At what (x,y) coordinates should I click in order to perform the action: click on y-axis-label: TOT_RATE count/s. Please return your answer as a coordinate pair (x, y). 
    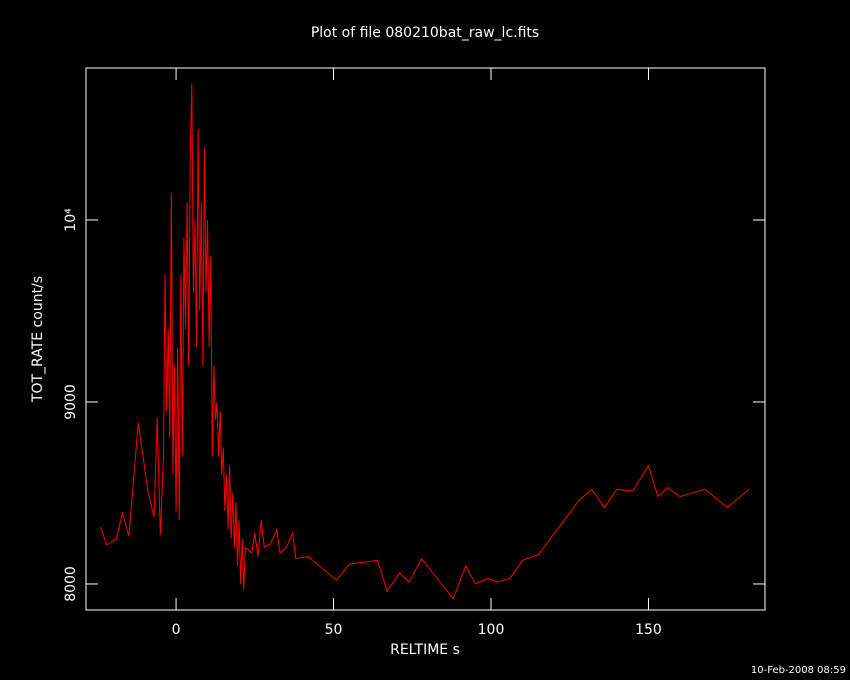
    Looking at the image, I should click on (38, 339).